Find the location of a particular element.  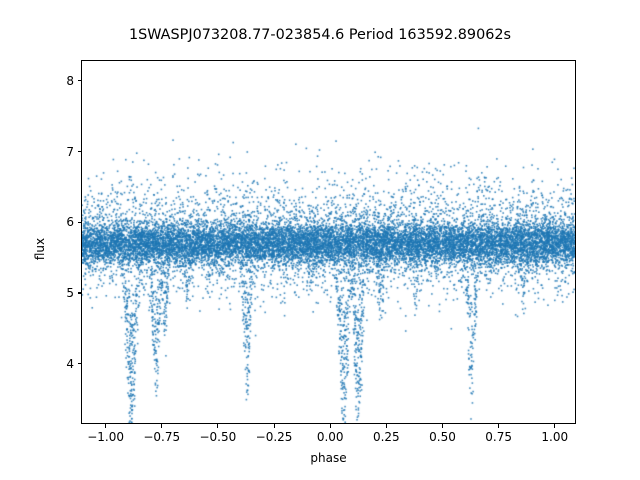

x-tick-label: −0.50 is located at coordinates (218, 437).